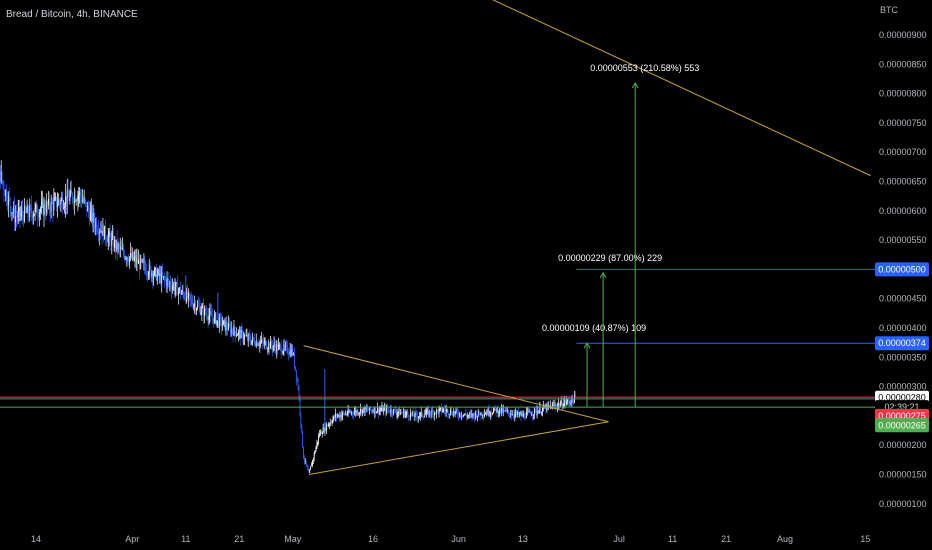  Describe the element at coordinates (610, 258) in the screenshot. I see `target-label: 0.00000229 (87.00%) 229` at that location.